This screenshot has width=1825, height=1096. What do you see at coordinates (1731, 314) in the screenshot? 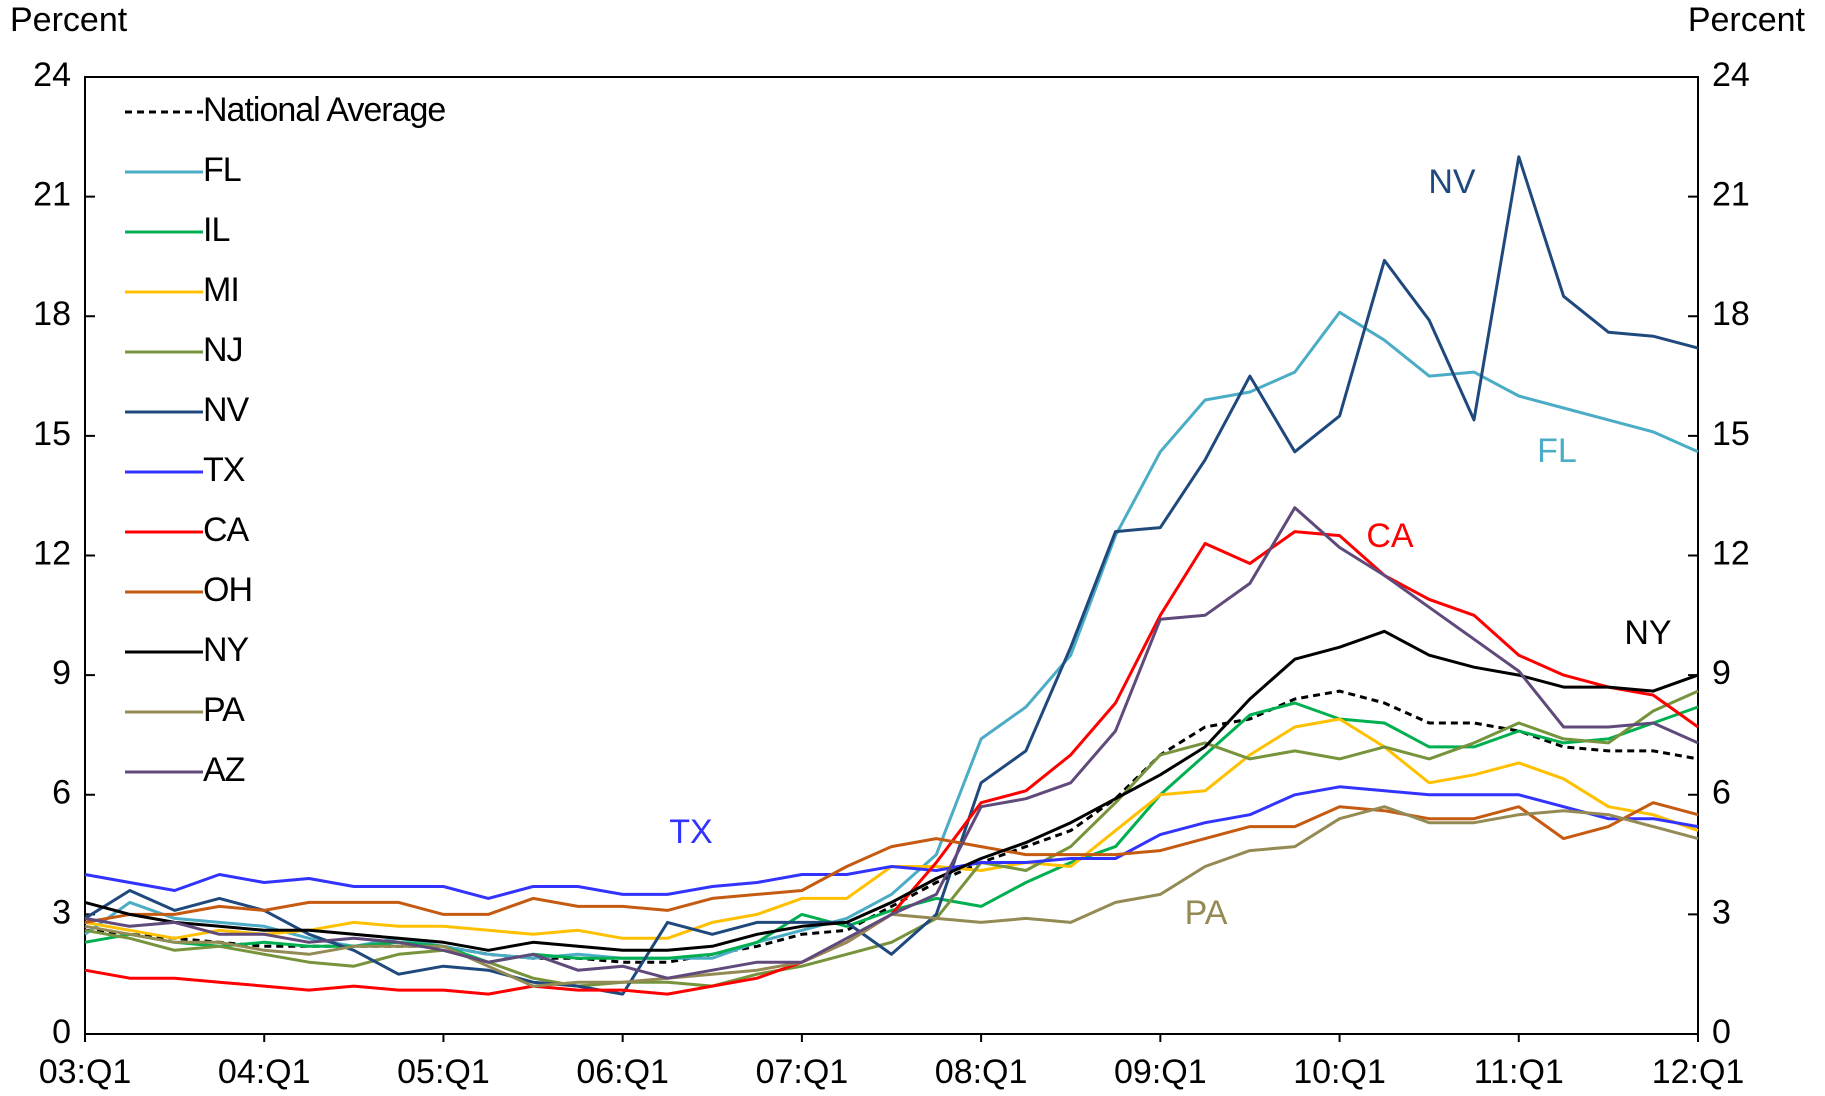
I see `y2-tick-label: 18` at bounding box center [1731, 314].